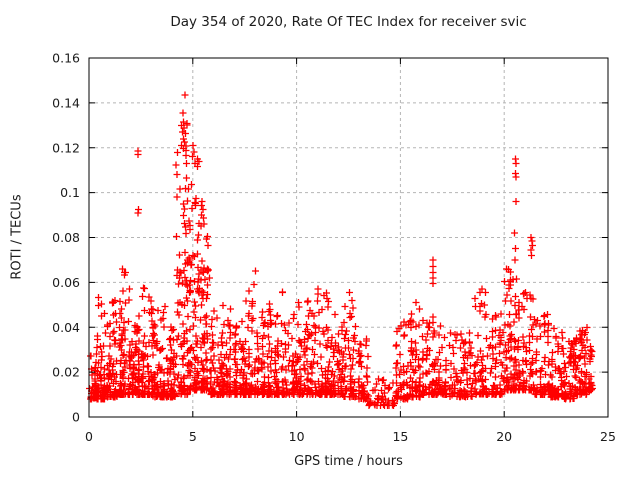 This screenshot has height=480, width=640. I want to click on y-tick-label: 0.1, so click(70, 192).